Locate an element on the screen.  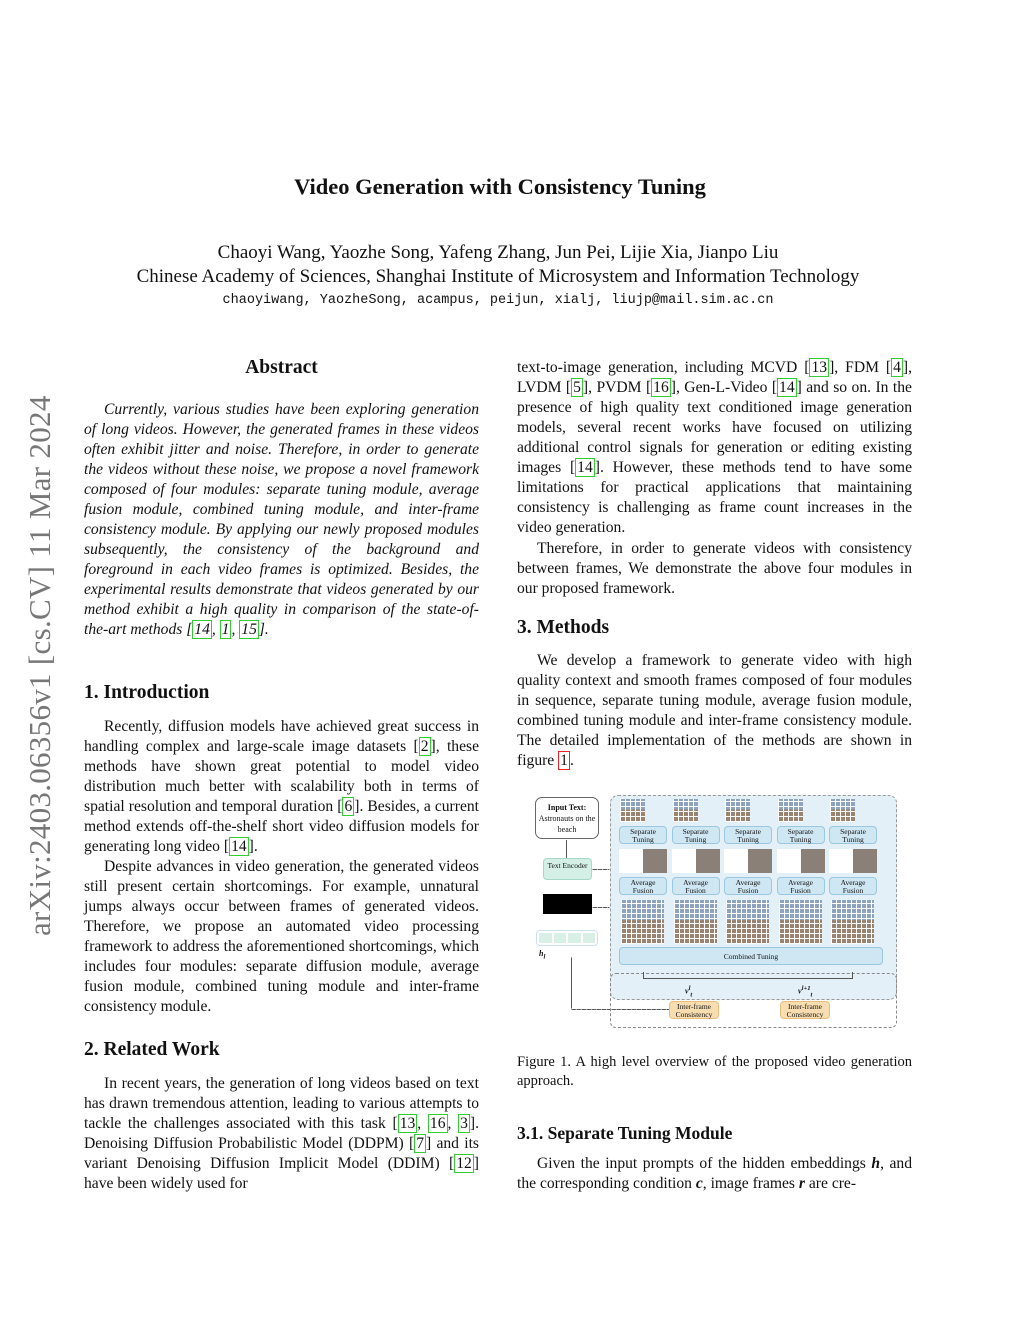
citation-link: 5 is located at coordinates (577, 387).